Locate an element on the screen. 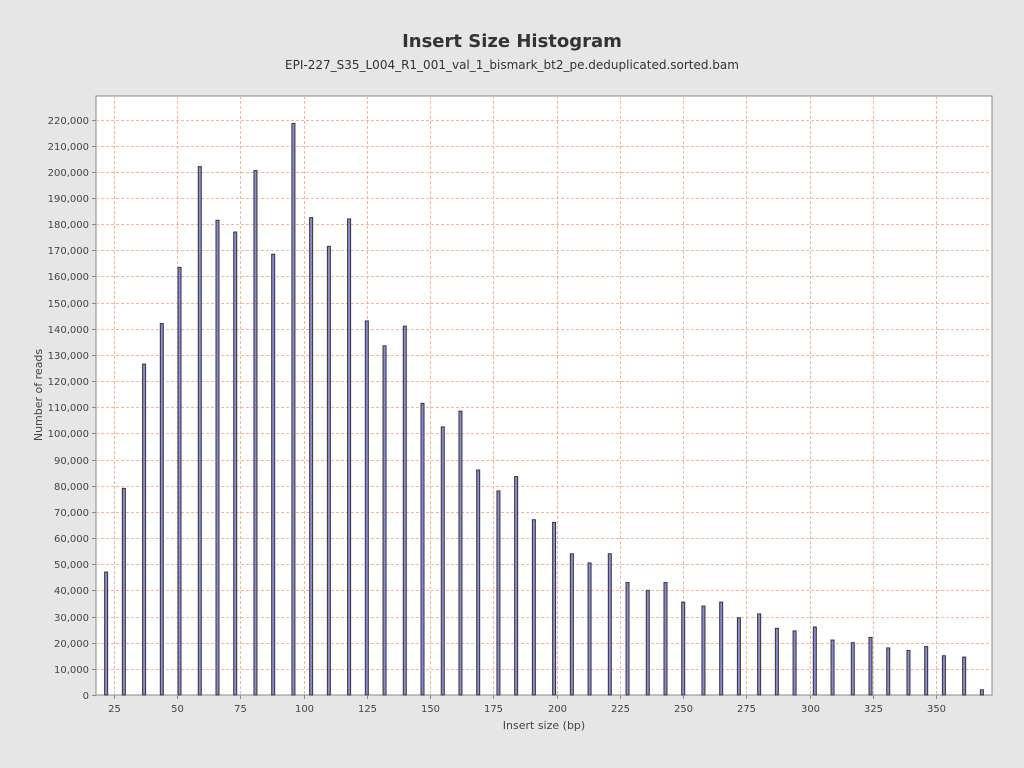 Image resolution: width=1024 pixels, height=768 pixels. y-tick-label: 50,000 is located at coordinates (71, 565).